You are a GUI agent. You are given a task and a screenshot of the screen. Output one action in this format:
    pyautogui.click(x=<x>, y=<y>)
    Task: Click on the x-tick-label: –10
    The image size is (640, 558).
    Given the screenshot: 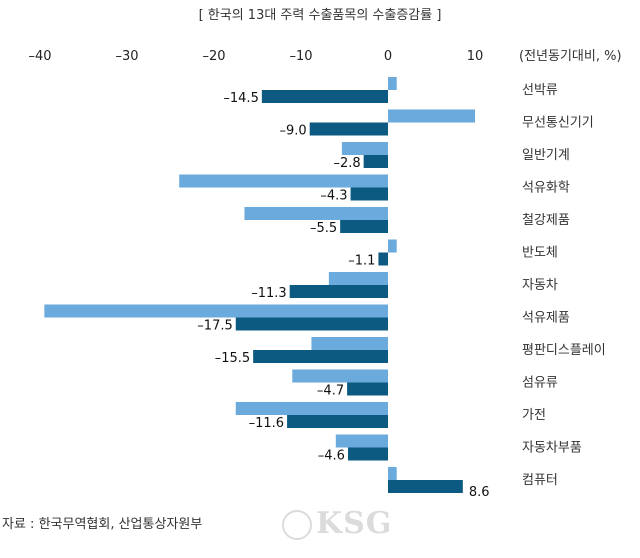 What is the action you would take?
    pyautogui.click(x=300, y=56)
    